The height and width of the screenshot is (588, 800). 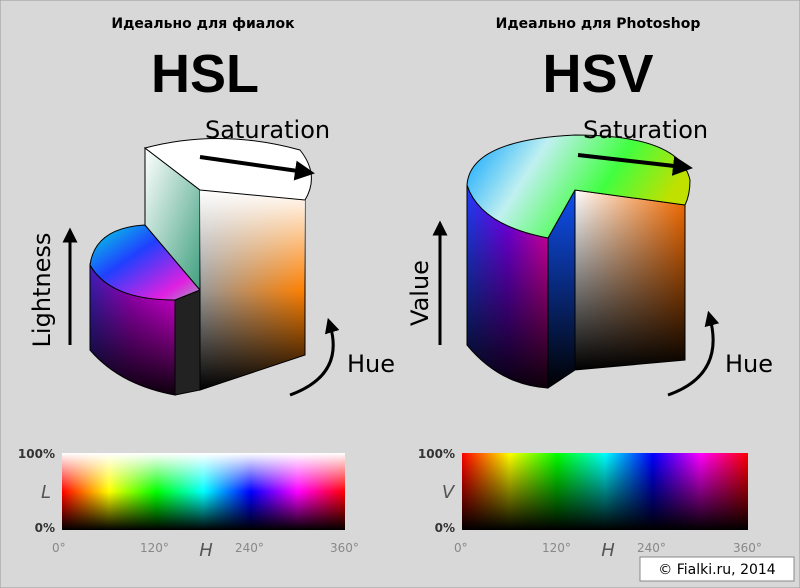 What do you see at coordinates (205, 74) in the screenshot?
I see `title: HSL` at bounding box center [205, 74].